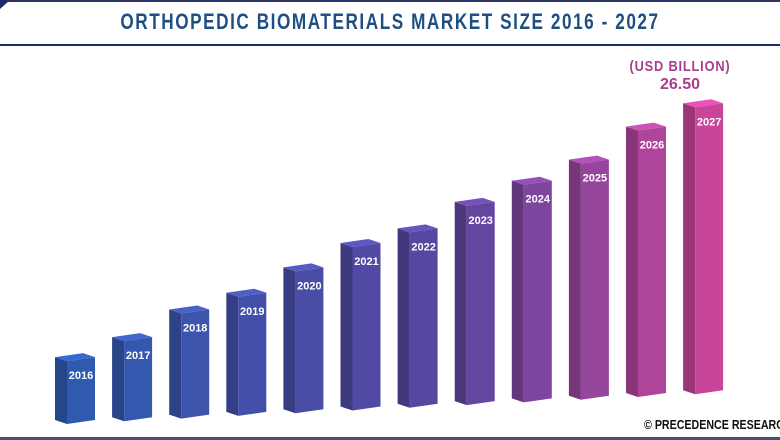 The height and width of the screenshot is (440, 780). I want to click on bar-year-label: 2024, so click(538, 200).